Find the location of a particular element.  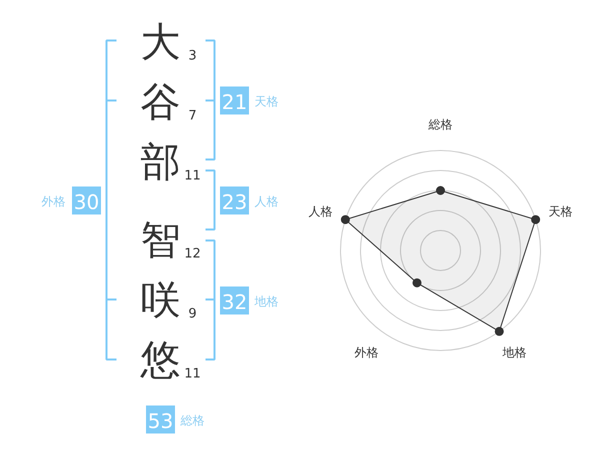

text: 12 is located at coordinates (192, 254).